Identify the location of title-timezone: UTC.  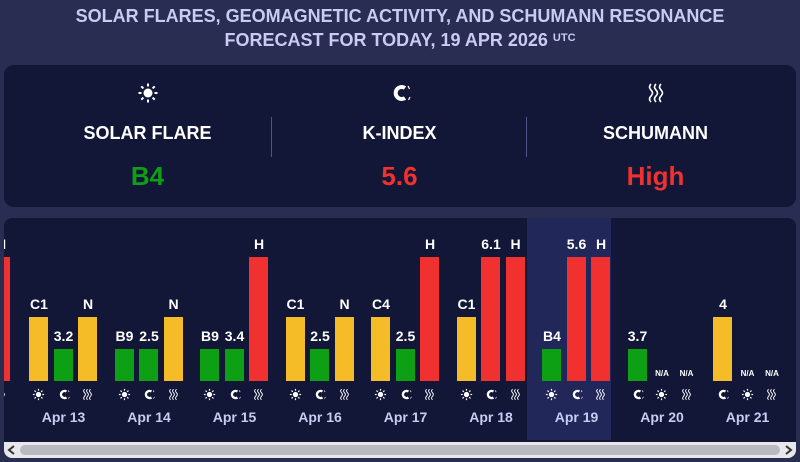
(564, 38).